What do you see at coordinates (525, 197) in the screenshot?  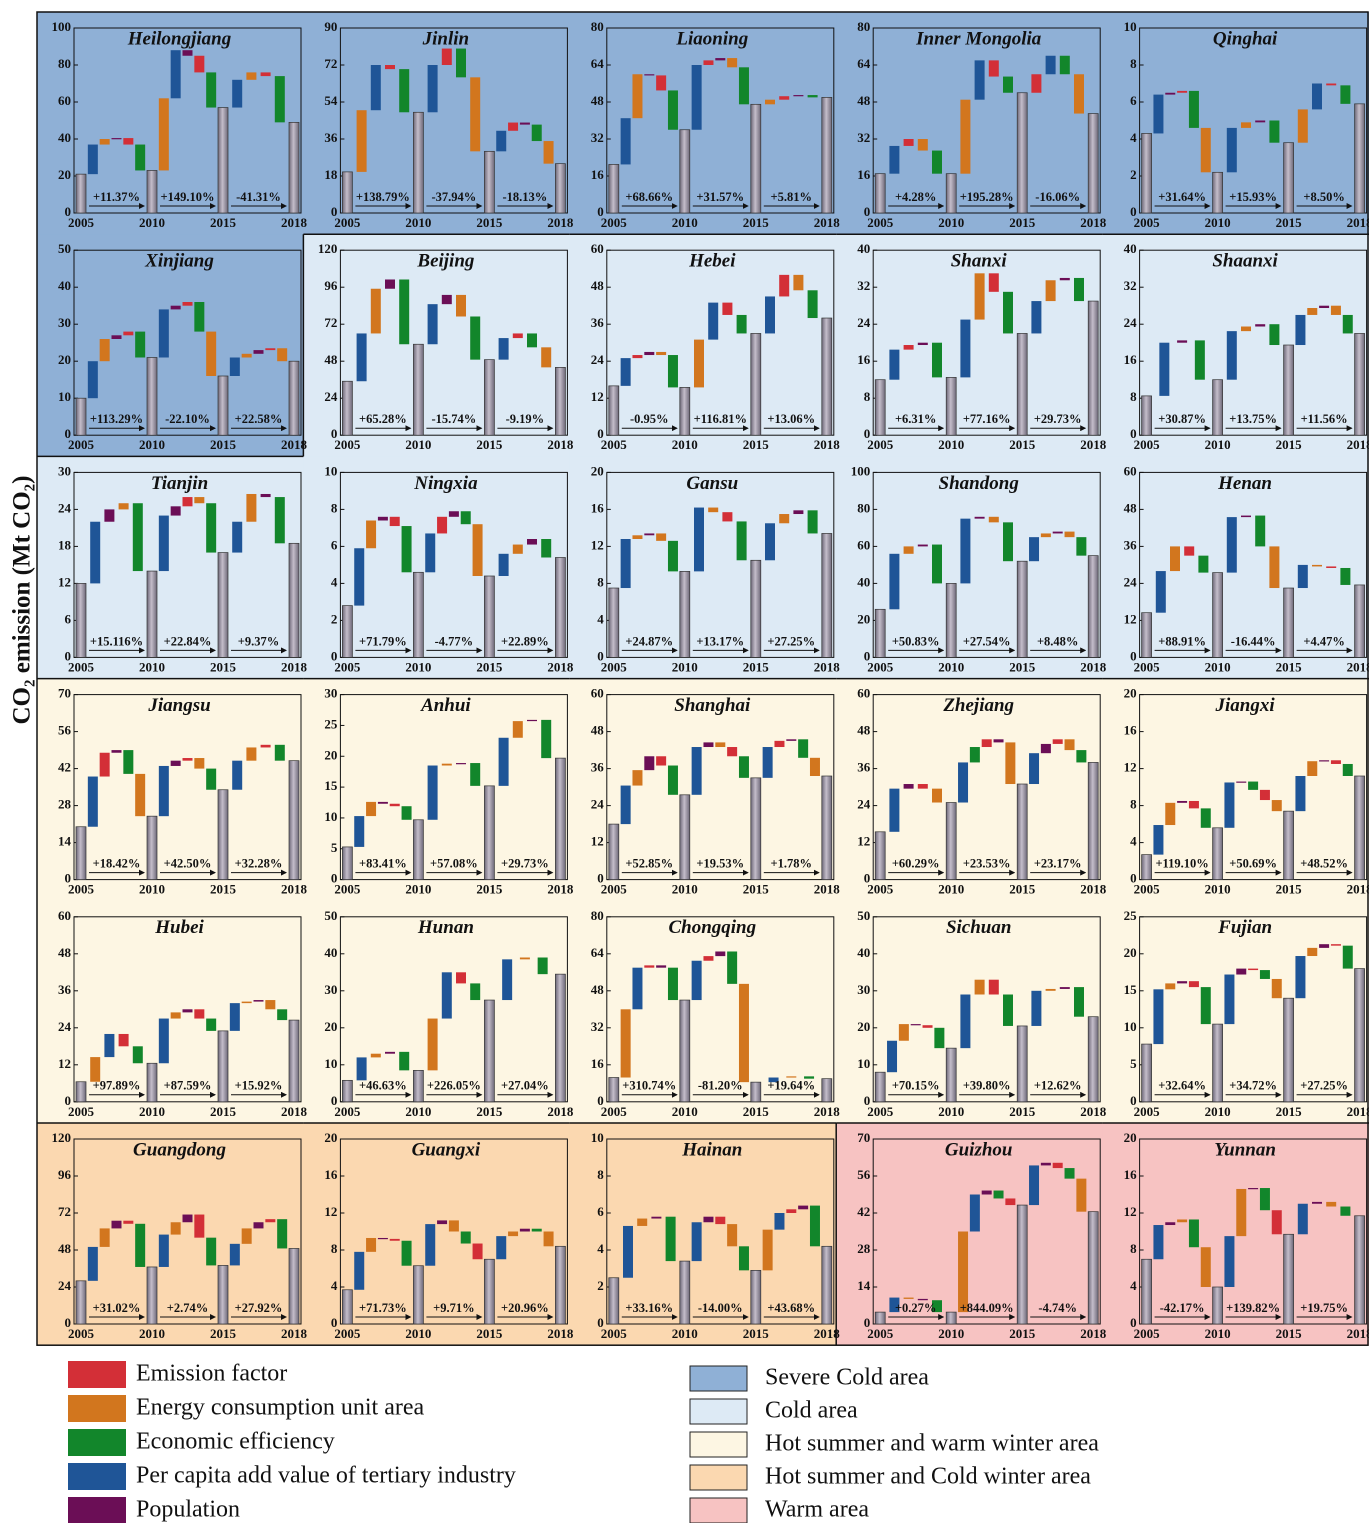 I see `period-change-label: -18.13%` at bounding box center [525, 197].